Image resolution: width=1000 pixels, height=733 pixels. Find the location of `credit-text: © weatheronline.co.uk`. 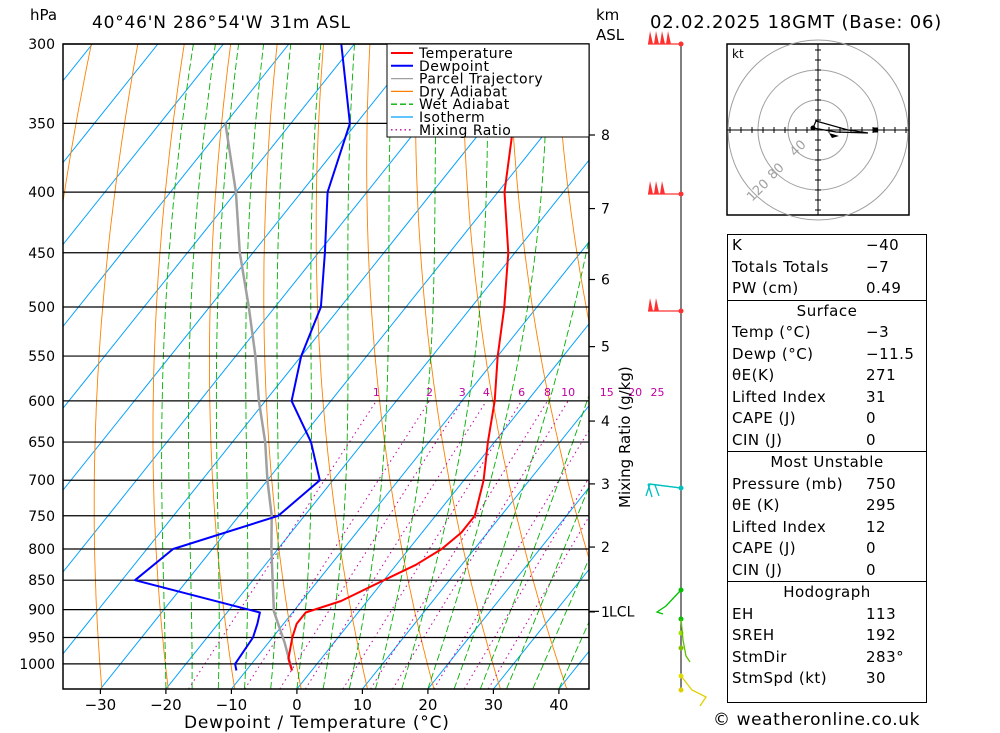

credit-text: © weatheronline.co.uk is located at coordinates (817, 720).